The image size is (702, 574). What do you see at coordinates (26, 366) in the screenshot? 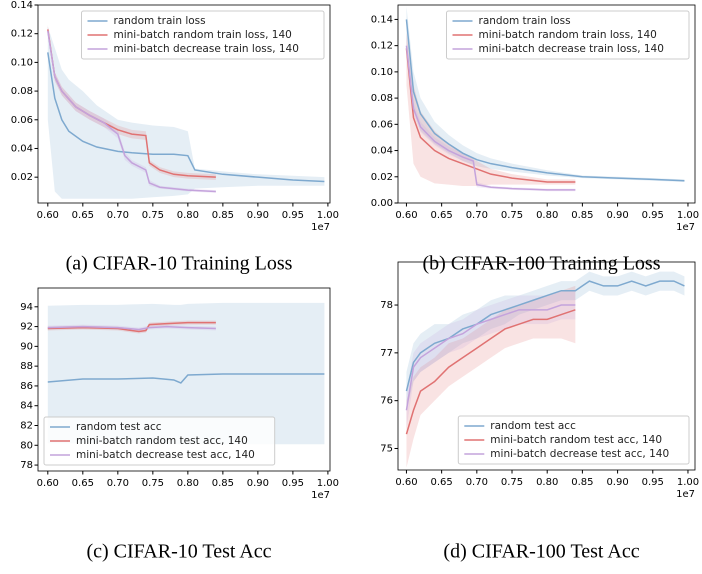
I see `y-tick-label: 88` at bounding box center [26, 366].